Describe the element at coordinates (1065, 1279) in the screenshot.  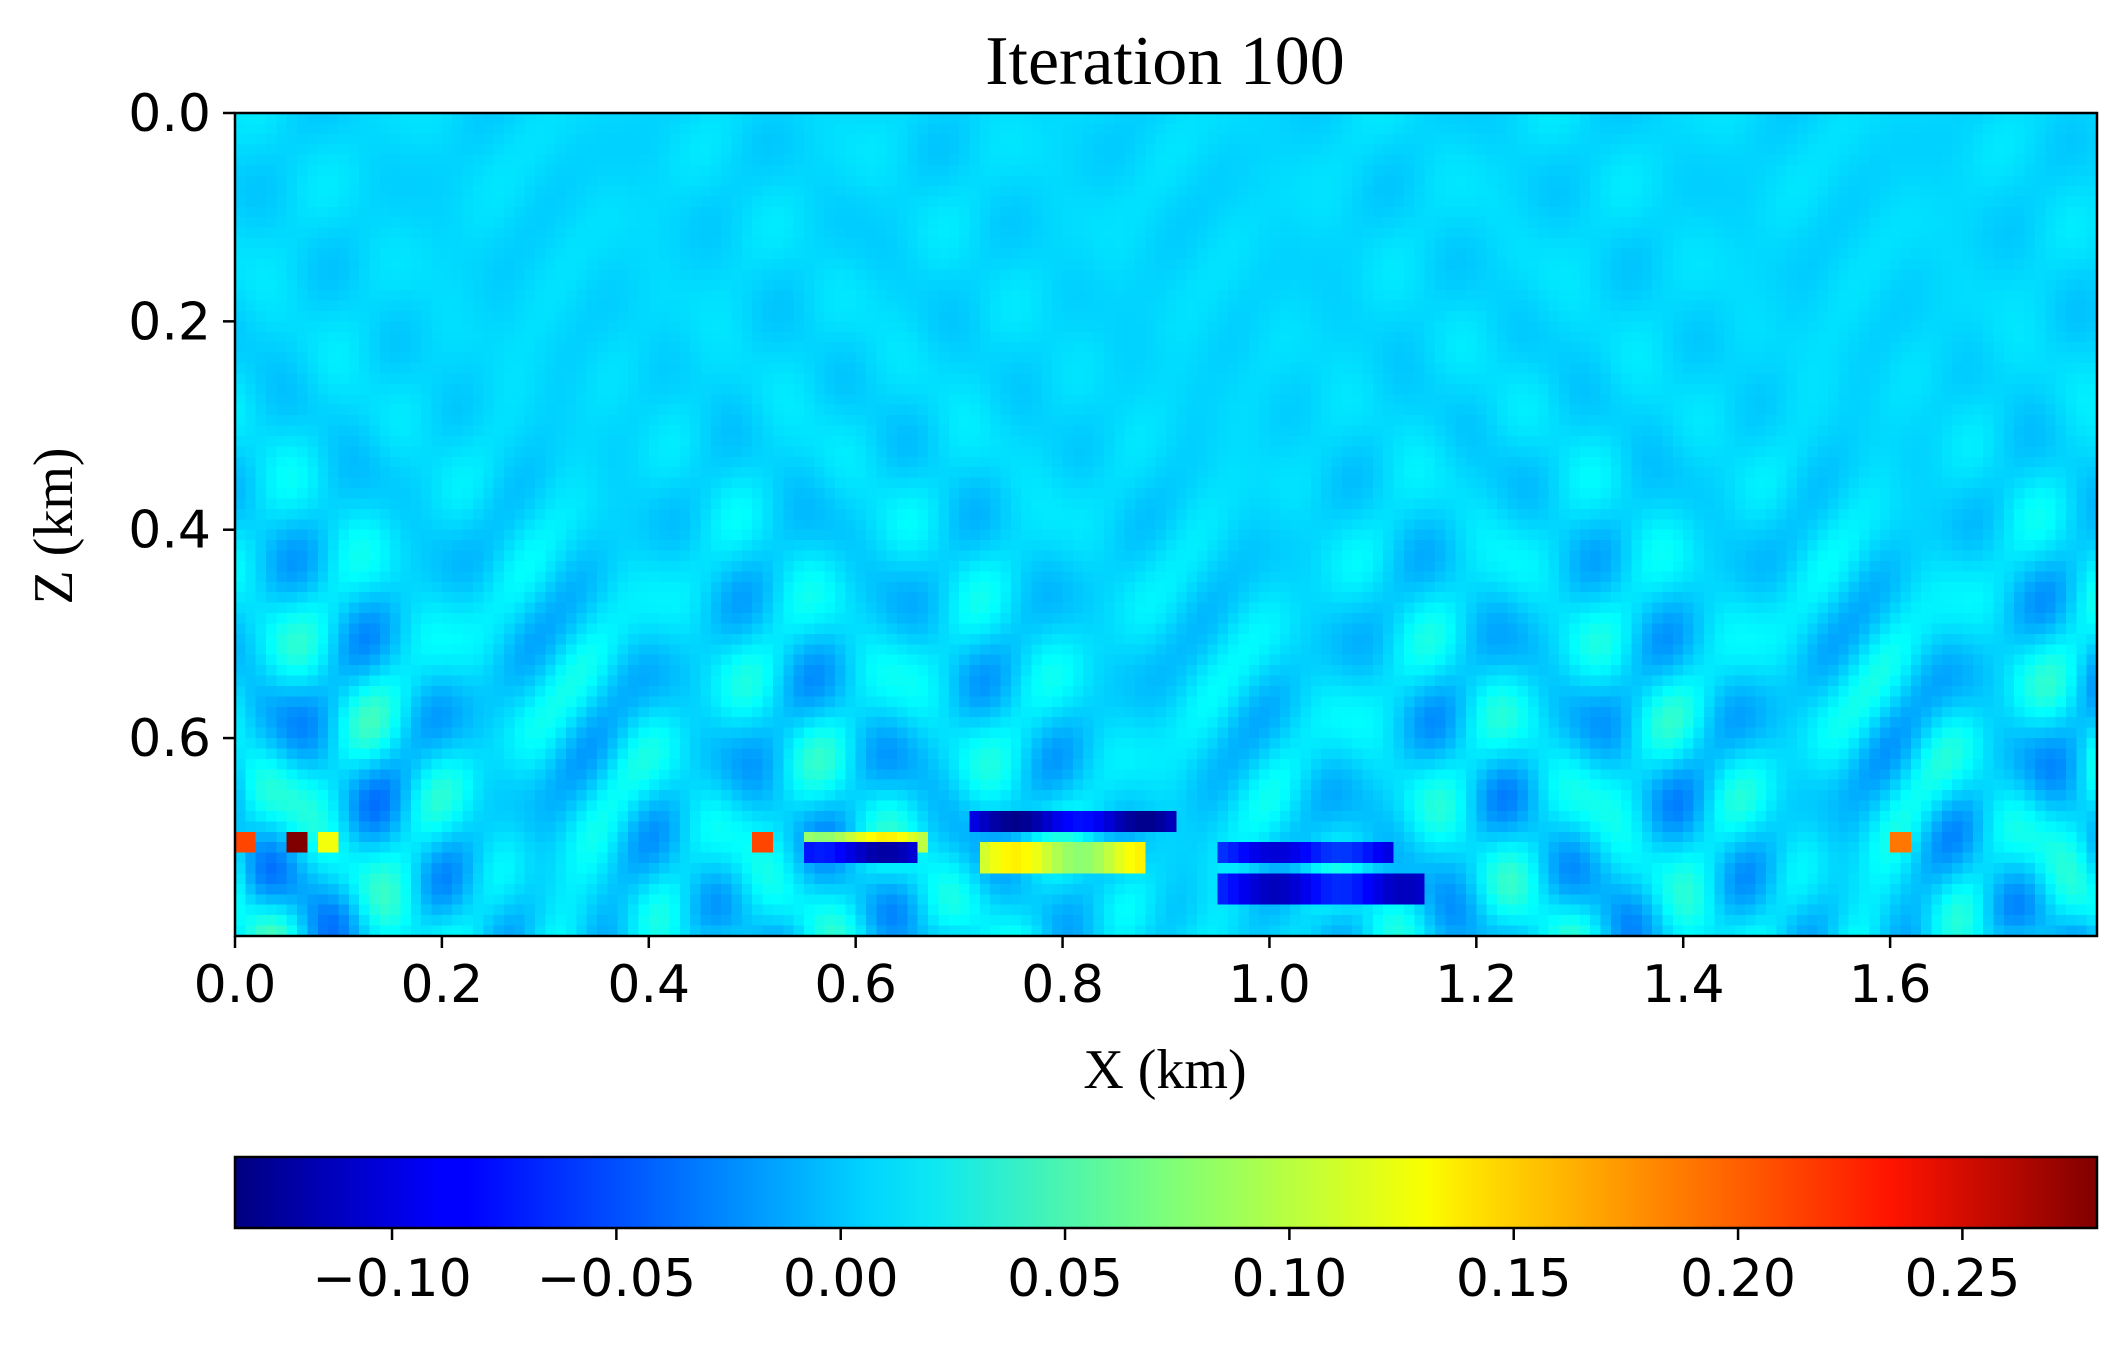
I see `colorbar-tick-label: 0.05` at that location.